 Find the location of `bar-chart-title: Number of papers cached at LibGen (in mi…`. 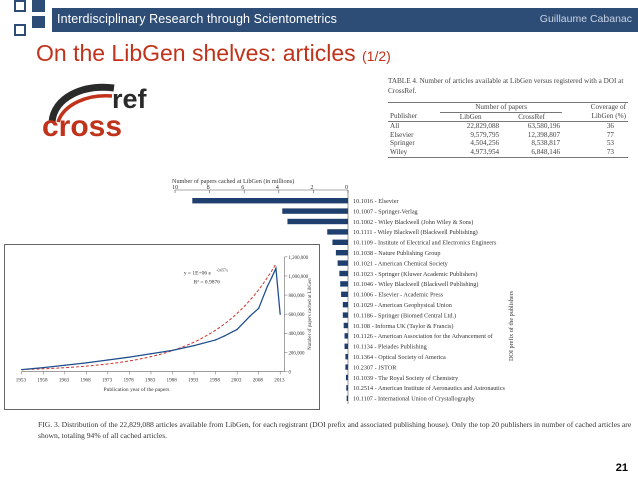

bar-chart-title: Number of papers cached at LibGen (in mi… is located at coordinates (233, 181).